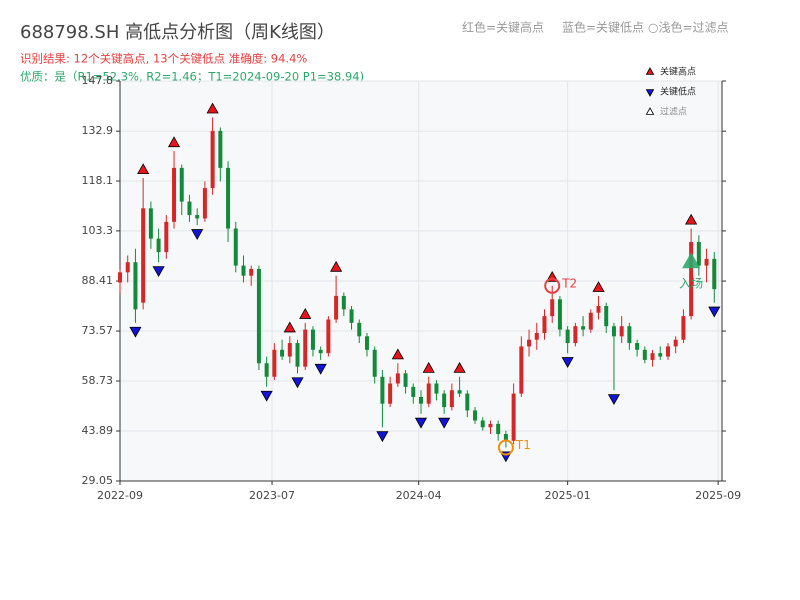  Describe the element at coordinates (503, 27) in the screenshot. I see `top-legend: 红色=关键高点` at that location.